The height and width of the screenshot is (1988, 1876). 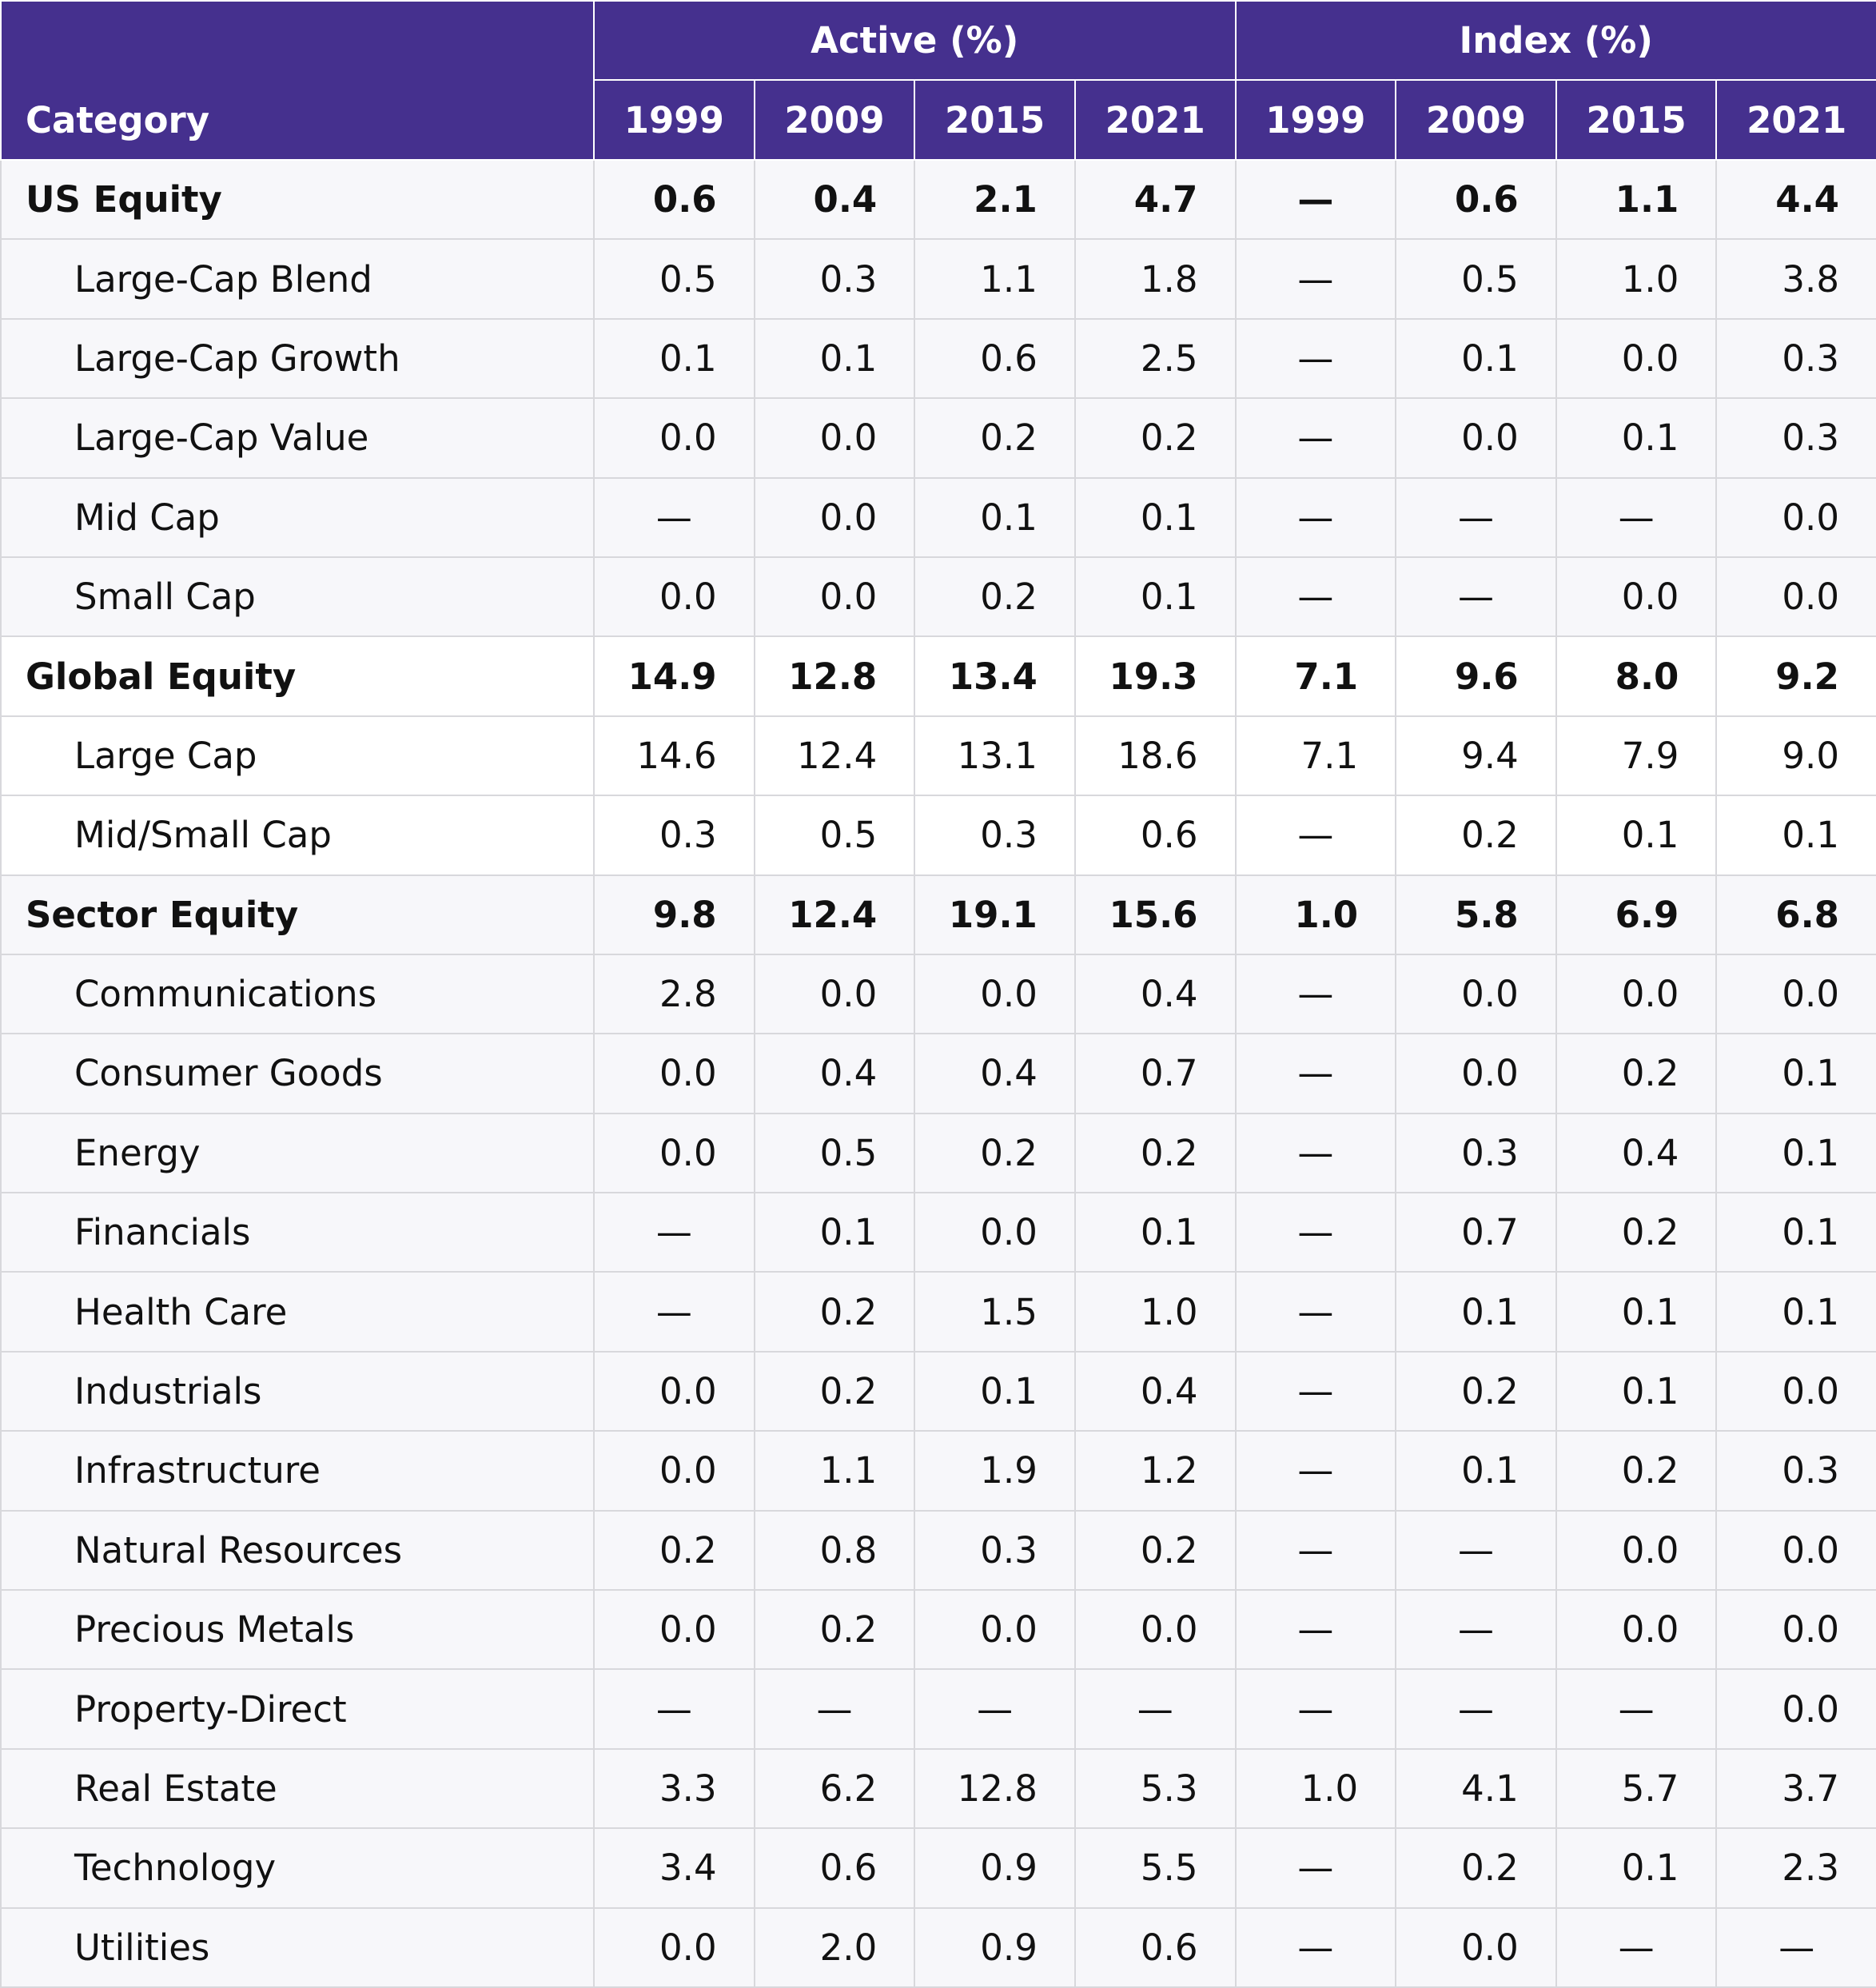 I want to click on index-value-cell: 4.4, so click(x=1796, y=199).